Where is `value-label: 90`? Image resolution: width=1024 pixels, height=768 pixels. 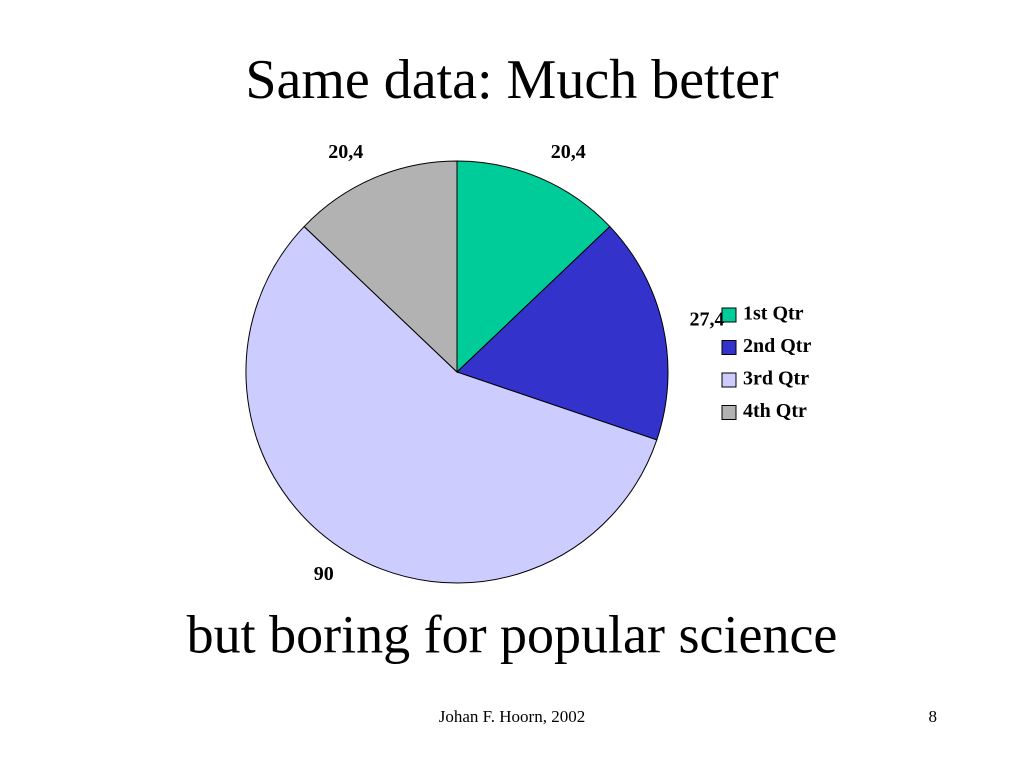
value-label: 90 is located at coordinates (324, 574).